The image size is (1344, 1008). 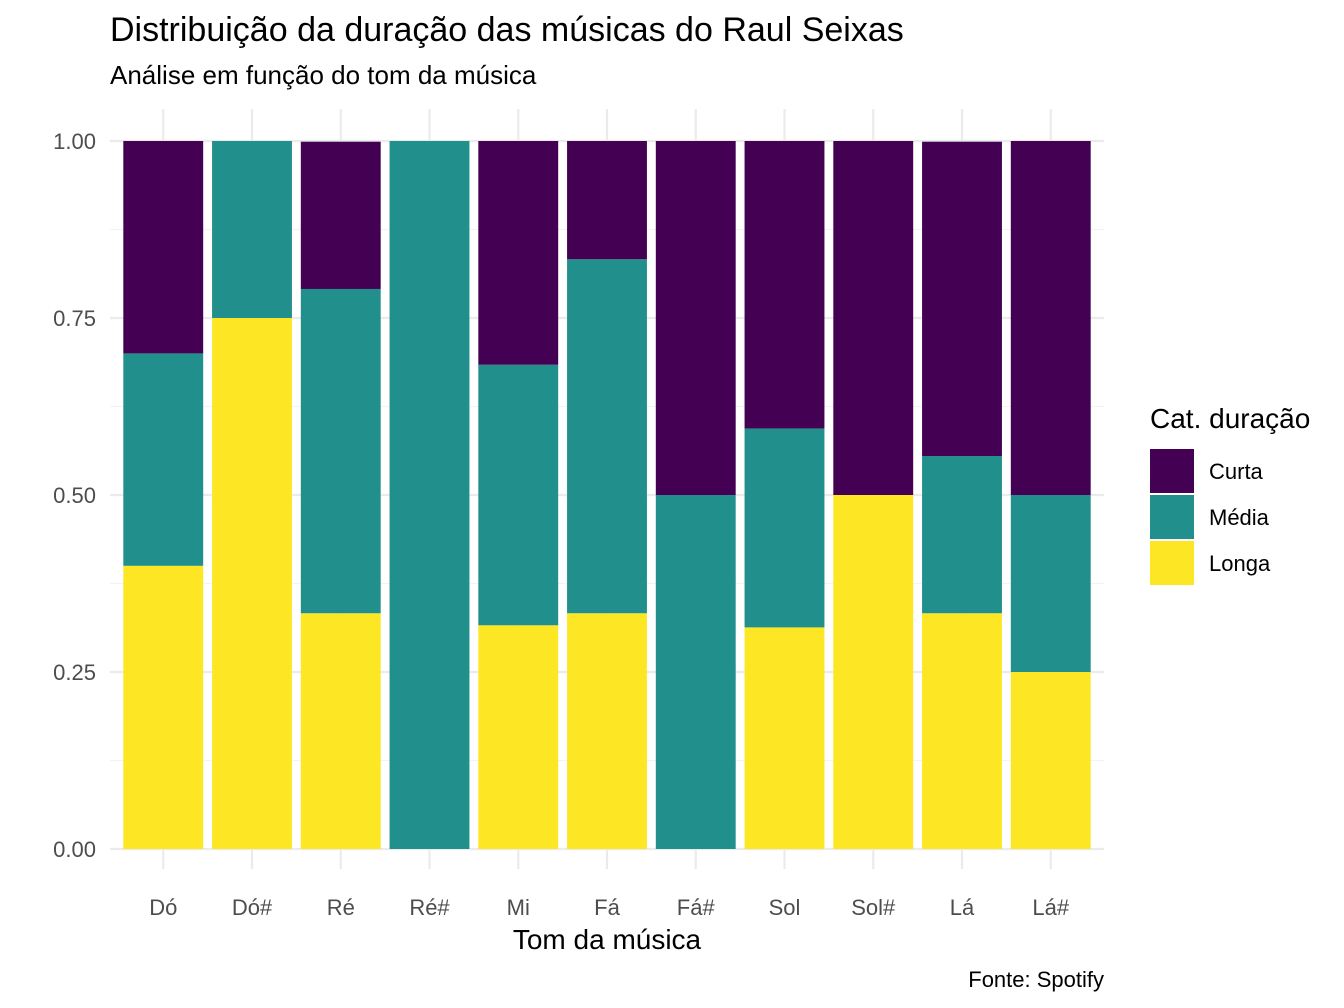 I want to click on y-tick-label: 0.75, so click(x=74, y=318).